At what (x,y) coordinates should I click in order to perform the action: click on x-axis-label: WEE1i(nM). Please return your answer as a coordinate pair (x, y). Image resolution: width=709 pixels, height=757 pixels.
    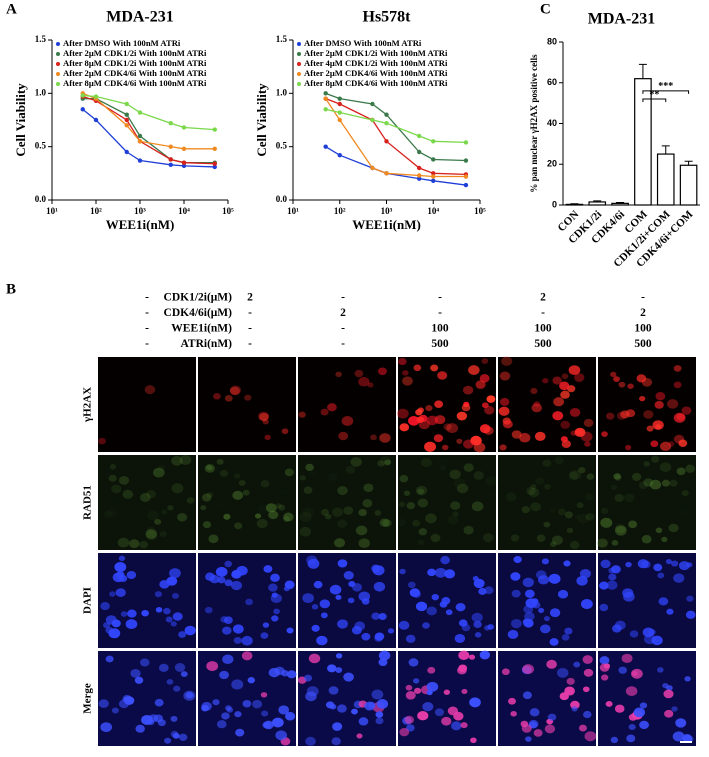
    Looking at the image, I should click on (140, 224).